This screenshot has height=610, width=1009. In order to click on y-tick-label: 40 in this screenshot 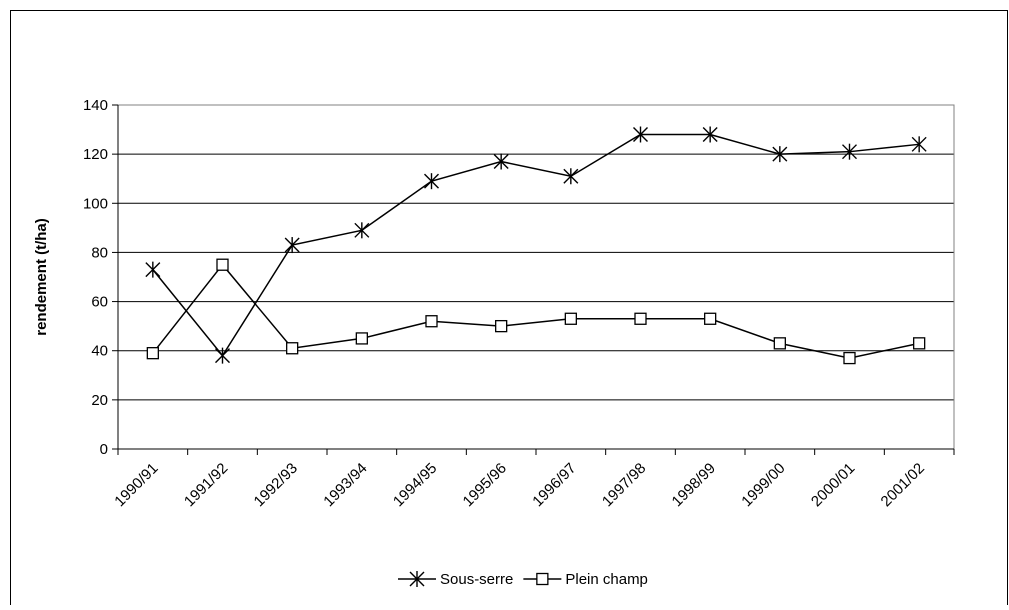, I will do `click(99, 351)`.